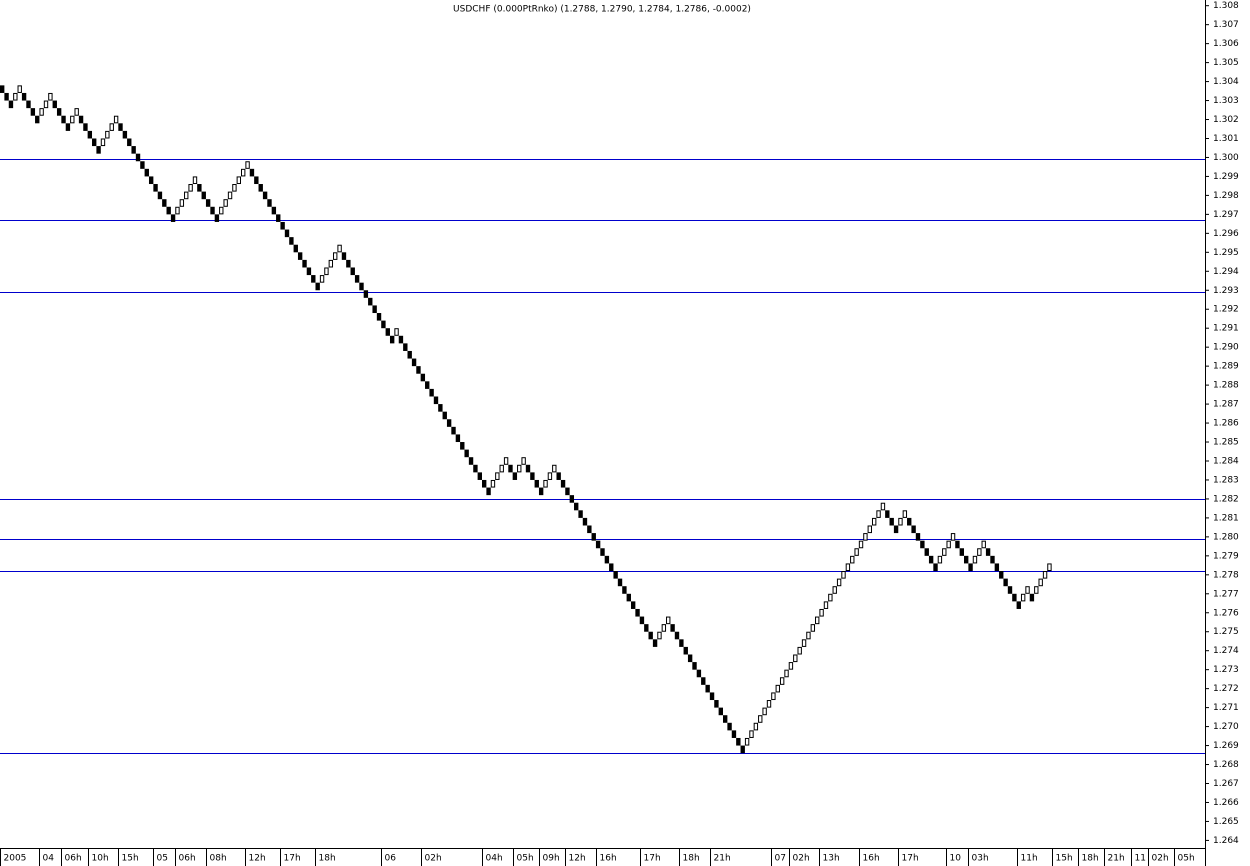 The width and height of the screenshot is (1250, 866). I want to click on y-tick-label: 1.295, so click(1226, 253).